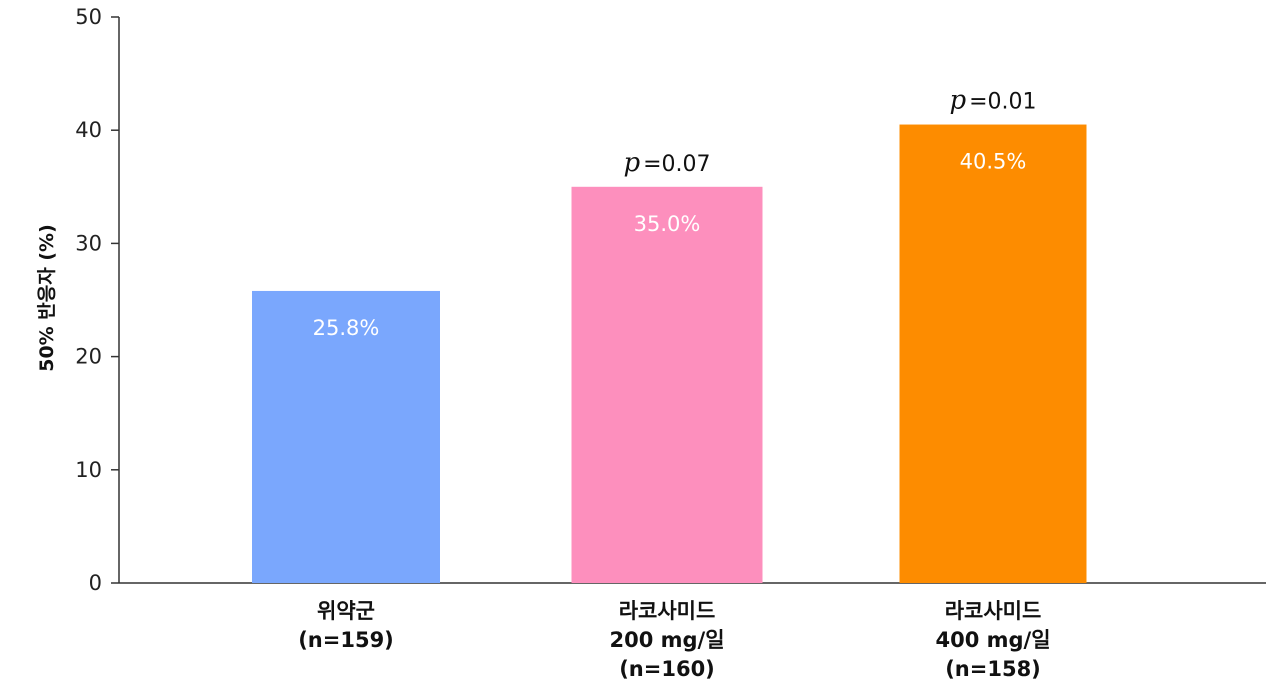 The width and height of the screenshot is (1273, 684). I want to click on category-label: 위약군, so click(346, 611).